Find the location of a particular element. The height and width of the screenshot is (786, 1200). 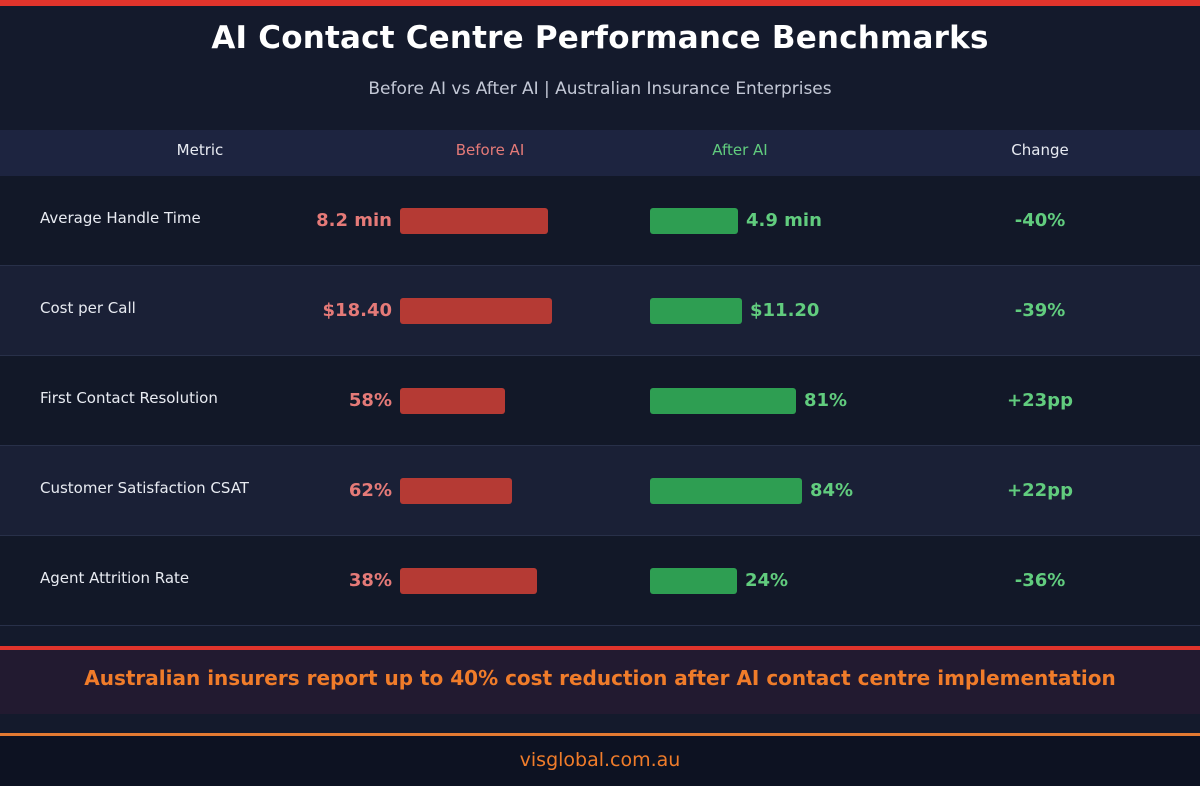

change-value: +23pp is located at coordinates (1040, 400).